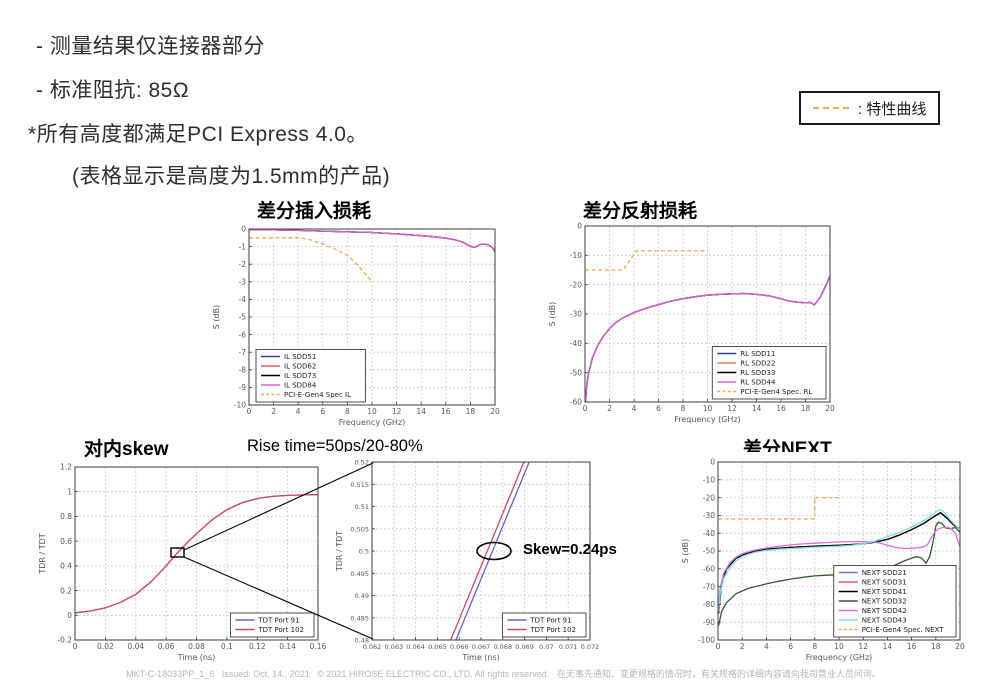 This screenshot has height=689, width=1007. What do you see at coordinates (831, 108) in the screenshot?
I see `dashed-line-icon` at bounding box center [831, 108].